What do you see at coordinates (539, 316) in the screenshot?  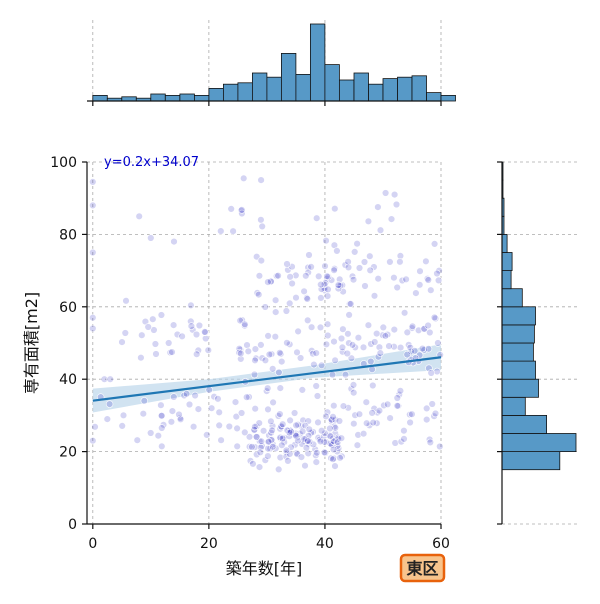 I see `right-histogram` at bounding box center [539, 316].